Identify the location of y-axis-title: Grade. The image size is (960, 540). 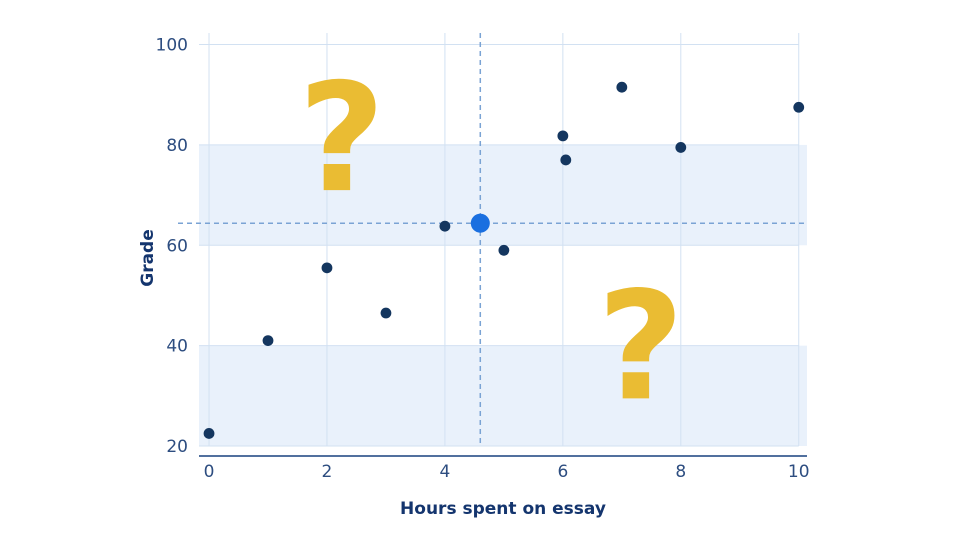
(148, 258).